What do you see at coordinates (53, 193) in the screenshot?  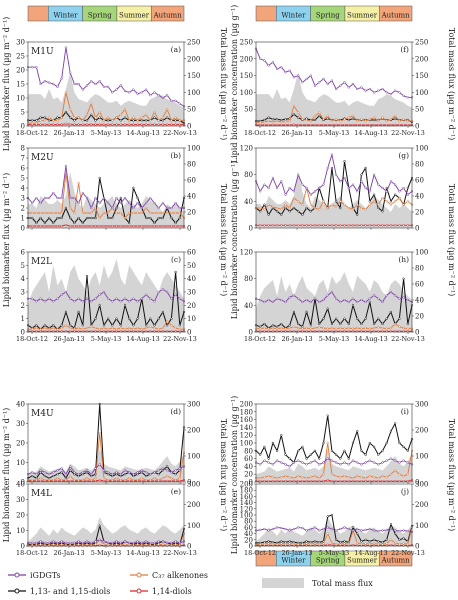 I see `panel-b-point-igdgt` at bounding box center [53, 193].